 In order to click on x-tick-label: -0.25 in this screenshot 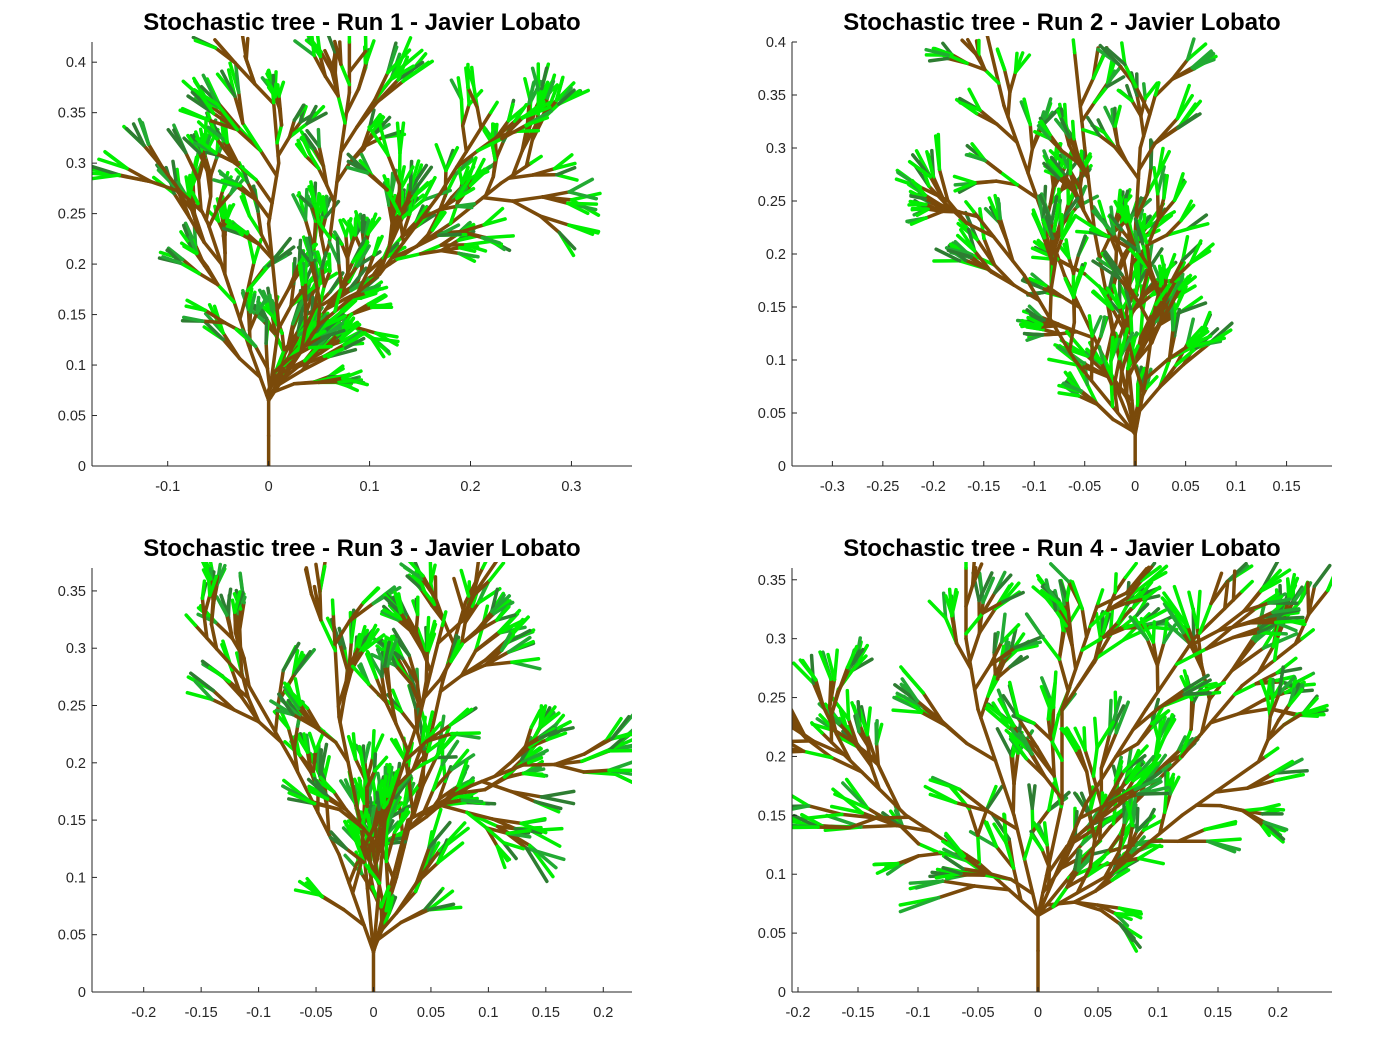, I will do `click(882, 487)`.